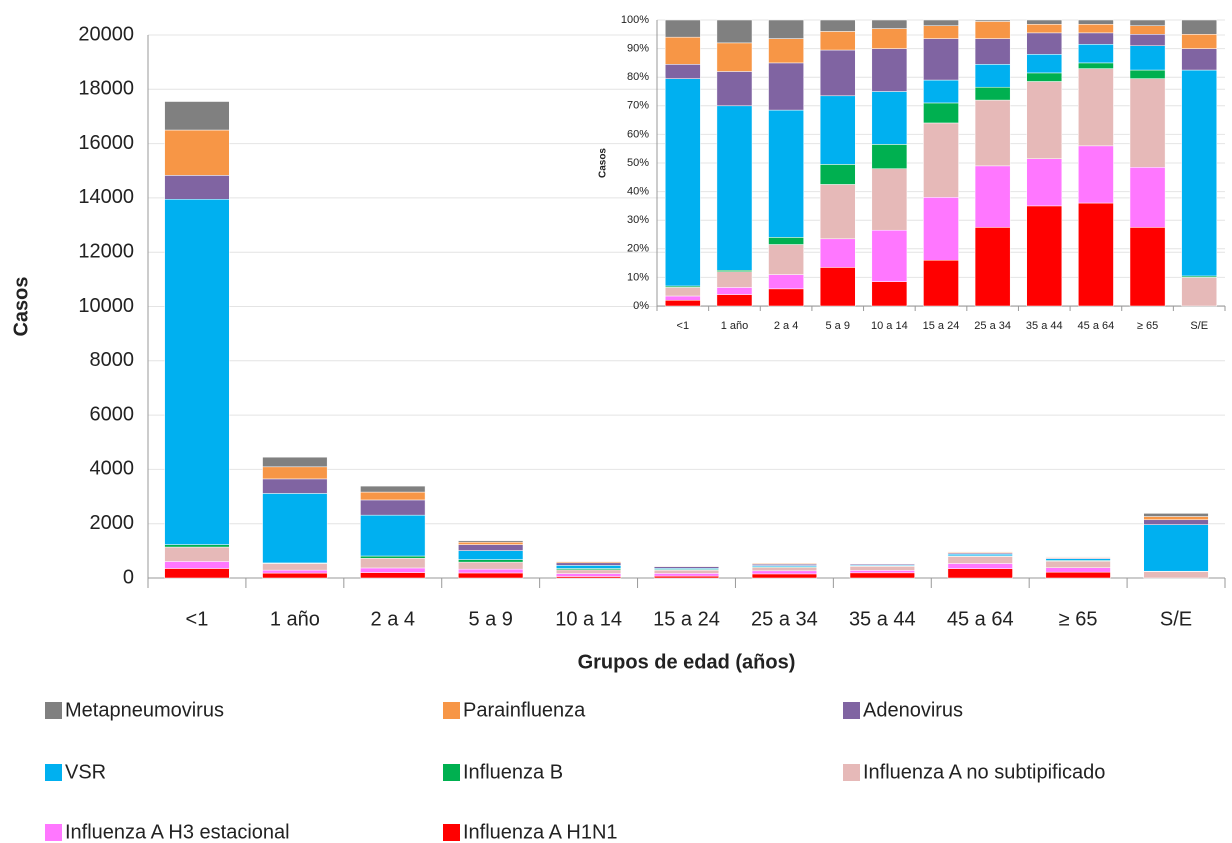  Describe the element at coordinates (197, 619) in the screenshot. I see `x-tick-label: <1` at that location.